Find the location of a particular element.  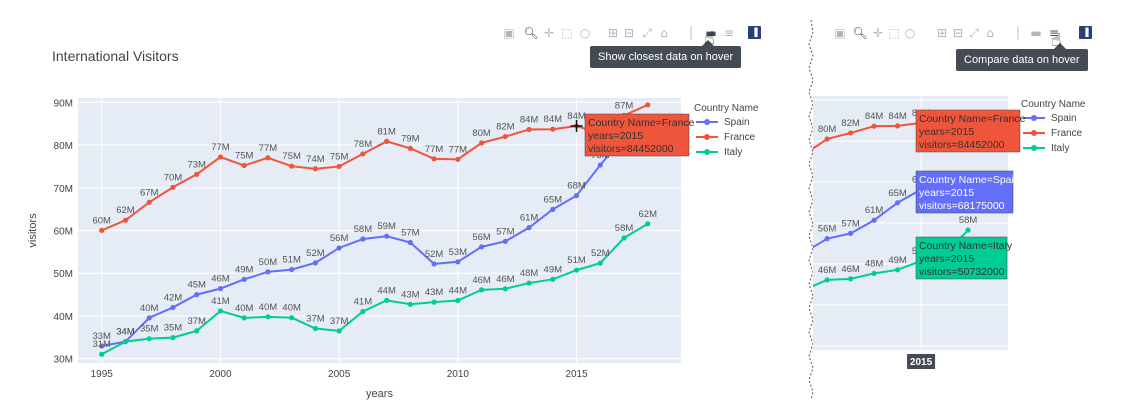

series-line-spain is located at coordinates (867, 218).